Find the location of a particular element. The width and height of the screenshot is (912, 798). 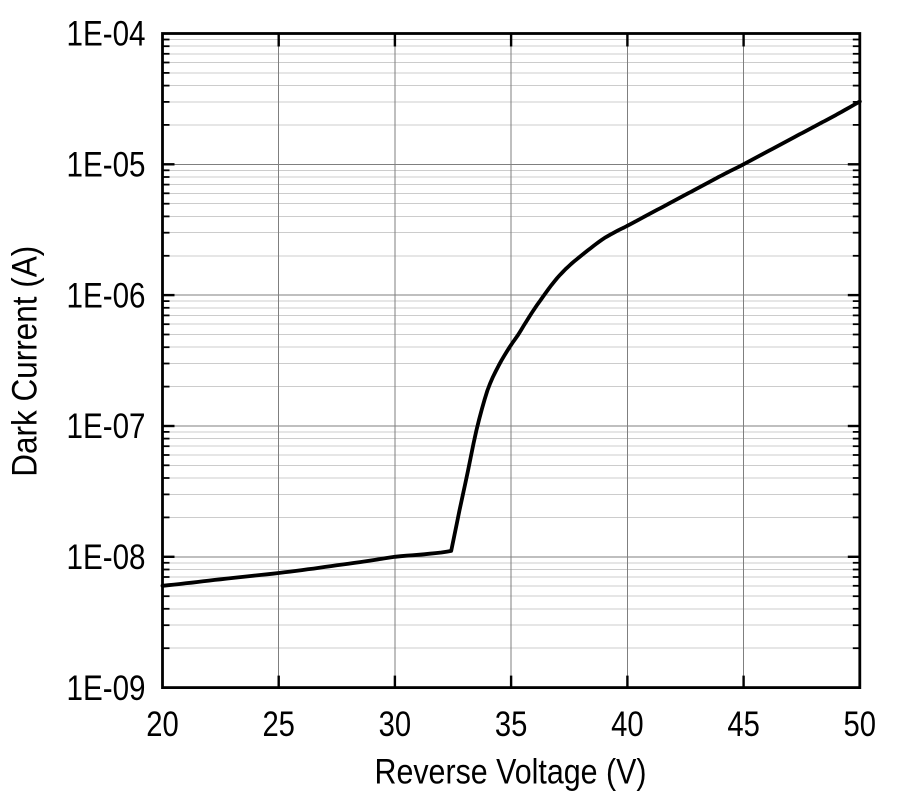

svg-text: 1E-06 is located at coordinates (106, 295).